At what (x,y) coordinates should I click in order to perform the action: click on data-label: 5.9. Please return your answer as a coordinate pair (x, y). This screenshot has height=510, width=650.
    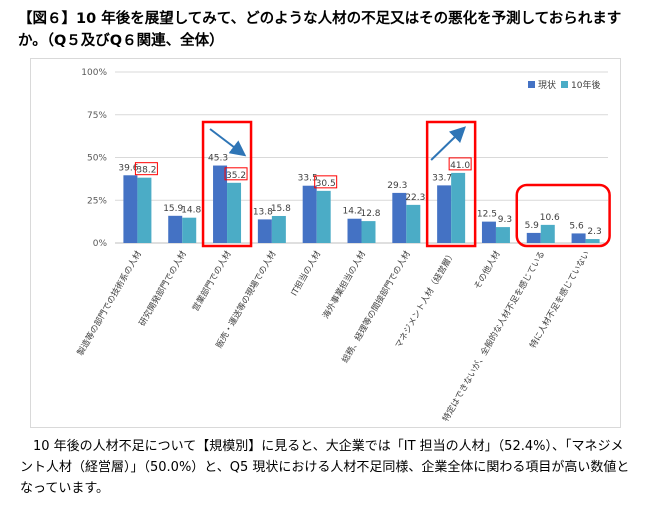
    Looking at the image, I should click on (532, 226).